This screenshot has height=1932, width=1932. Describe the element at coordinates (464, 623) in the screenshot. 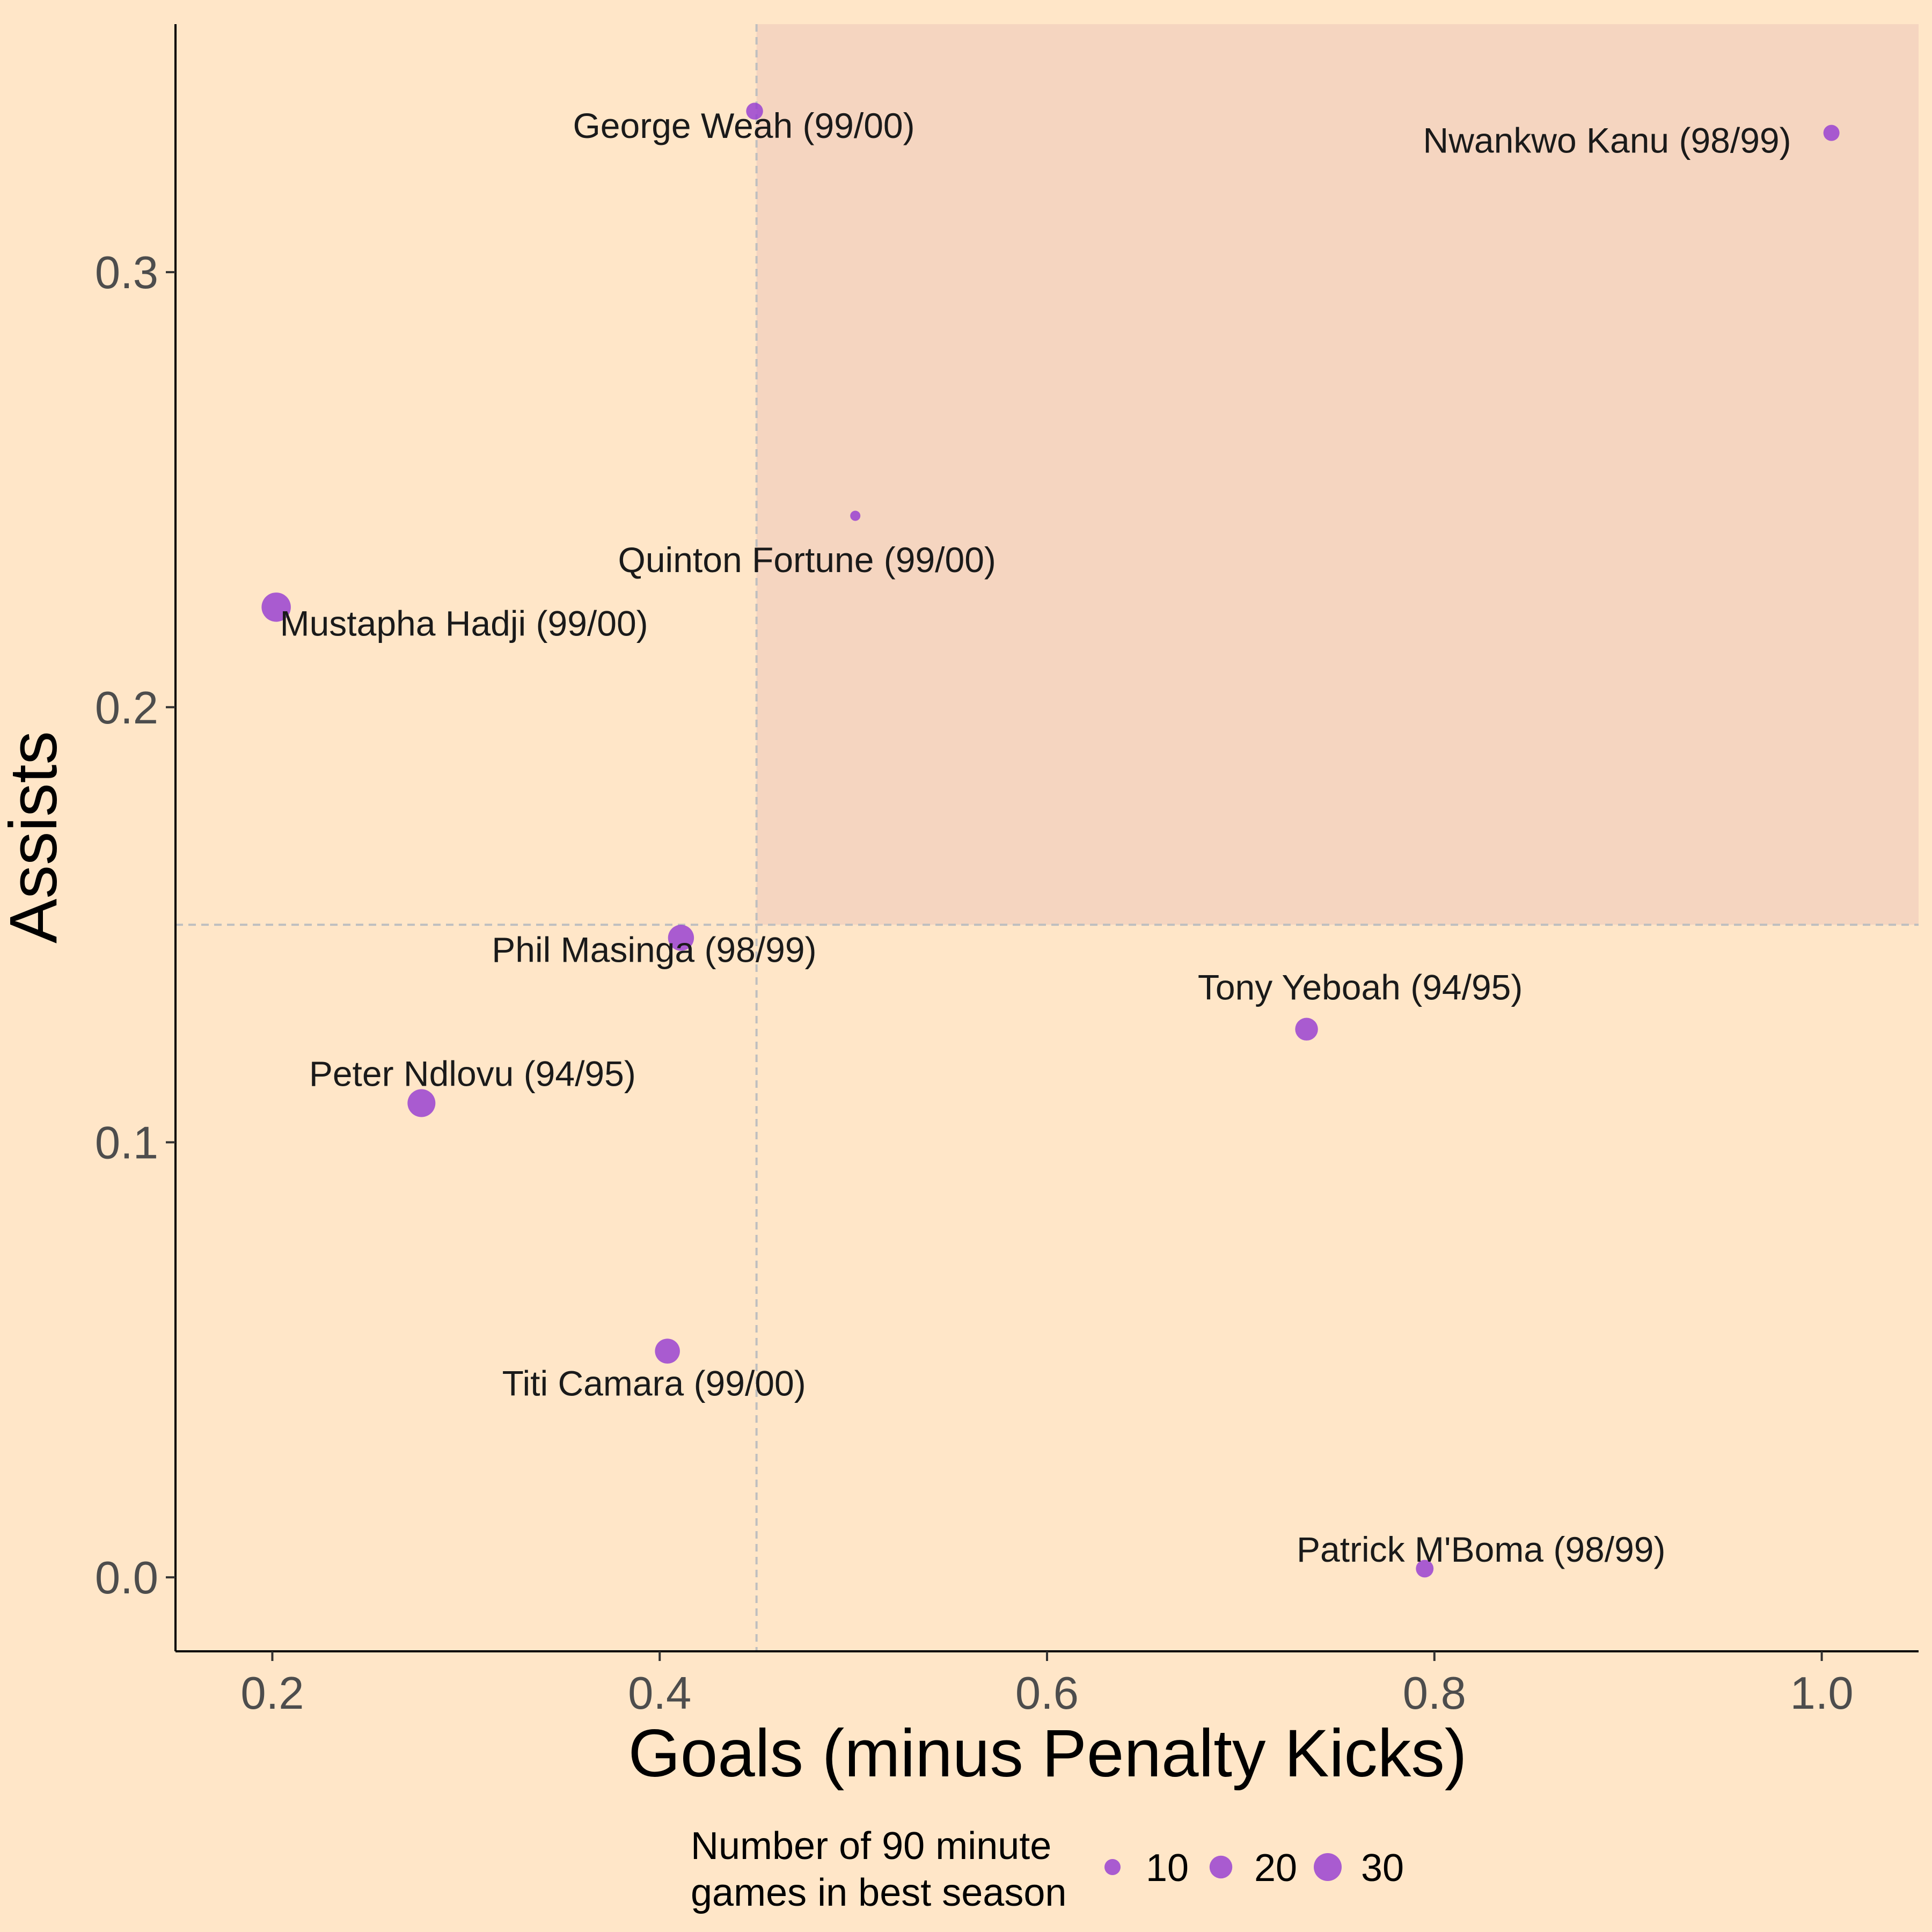

I see `point-label: Mustapha Hadji (99/00)` at that location.